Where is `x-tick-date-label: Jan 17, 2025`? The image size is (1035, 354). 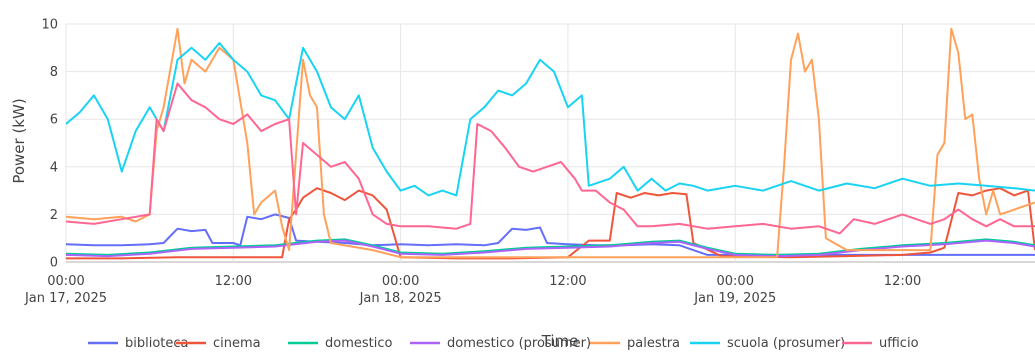 x-tick-date-label: Jan 17, 2025 is located at coordinates (65, 298).